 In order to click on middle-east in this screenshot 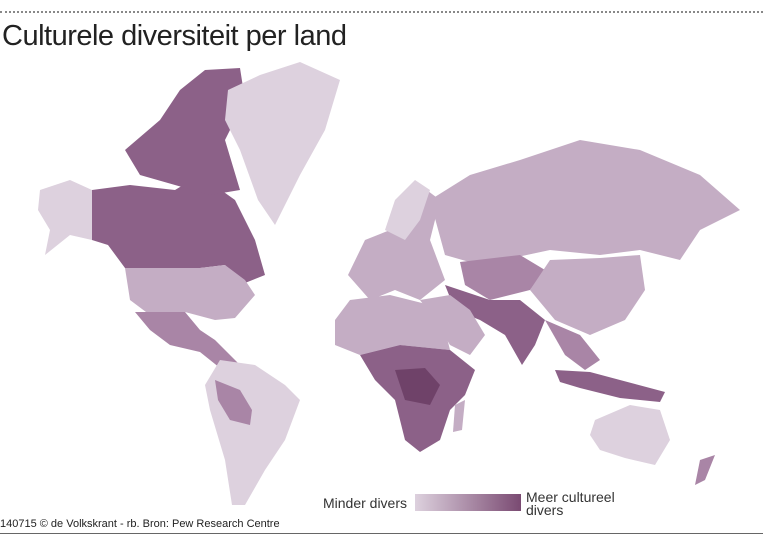, I will do `click(452, 325)`.